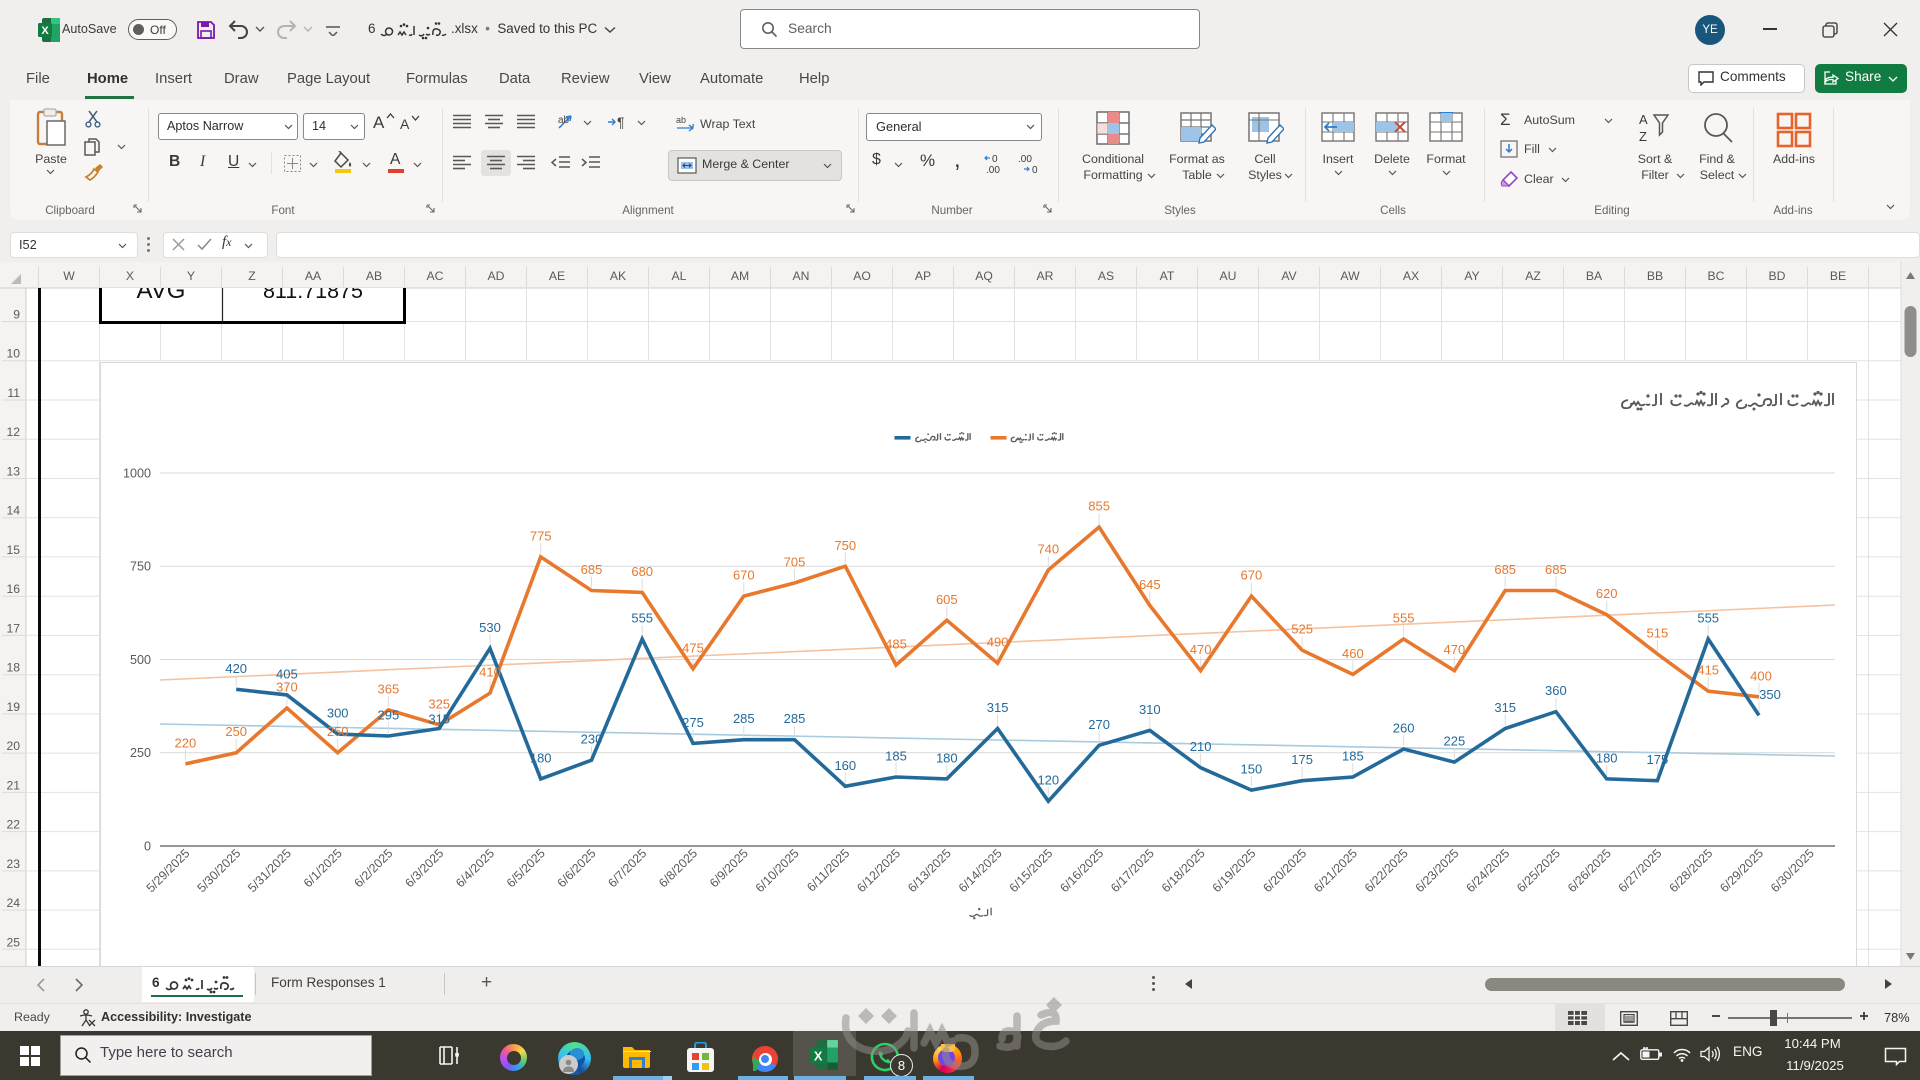  I want to click on svg-text: 6/26/2025, so click(1589, 870).